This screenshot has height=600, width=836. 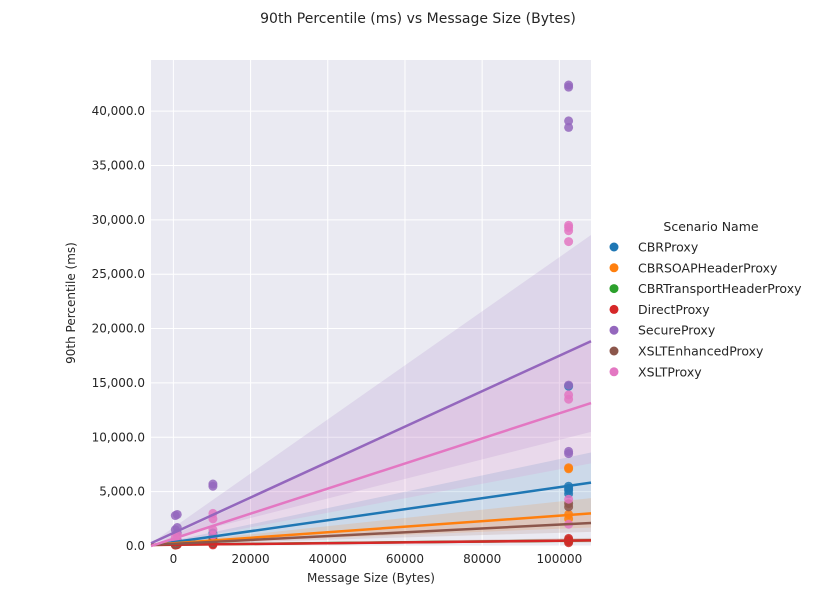 I want to click on y-tick-label: 30,000.0, so click(x=118, y=220).